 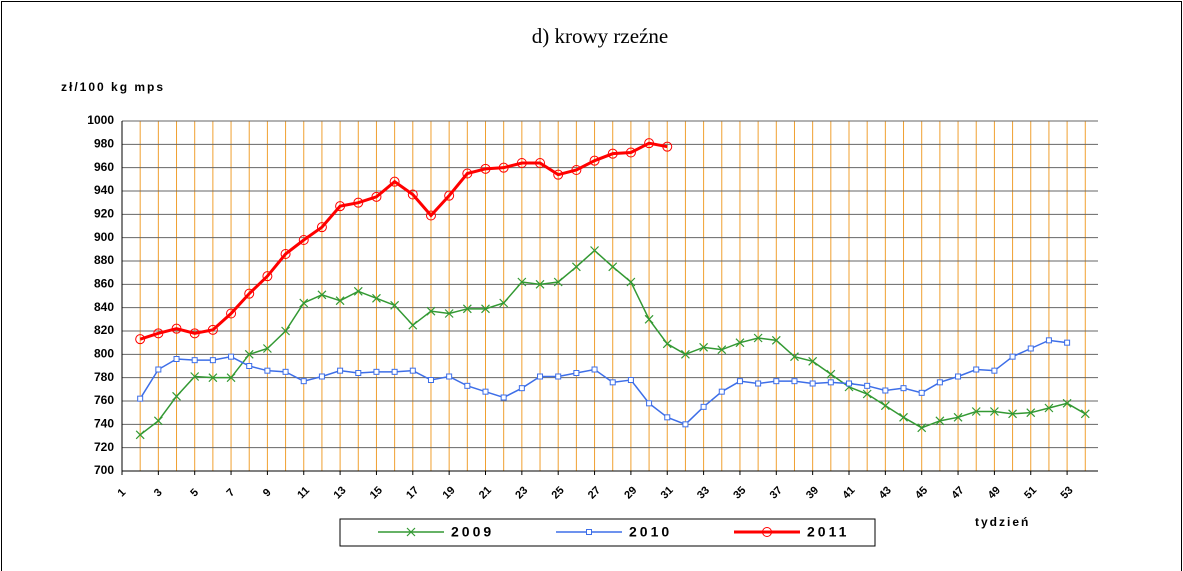 What do you see at coordinates (104, 447) in the screenshot?
I see `y-tick-label: 720` at bounding box center [104, 447].